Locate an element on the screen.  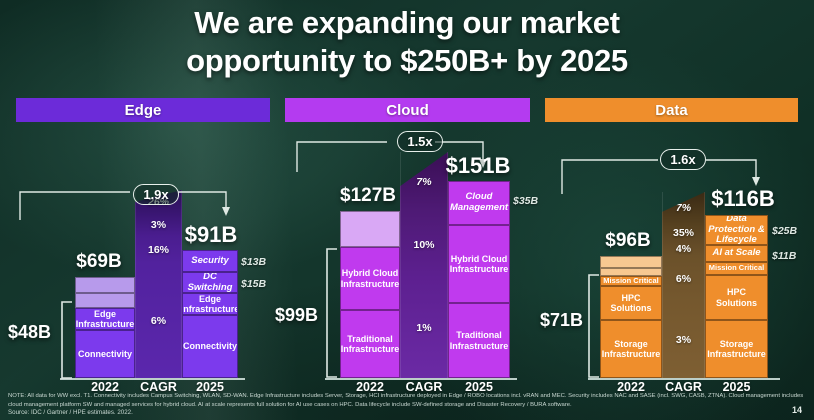
segment-edge-2025-infrastructure: Edge Infrastructure is located at coordinates (210, 304).